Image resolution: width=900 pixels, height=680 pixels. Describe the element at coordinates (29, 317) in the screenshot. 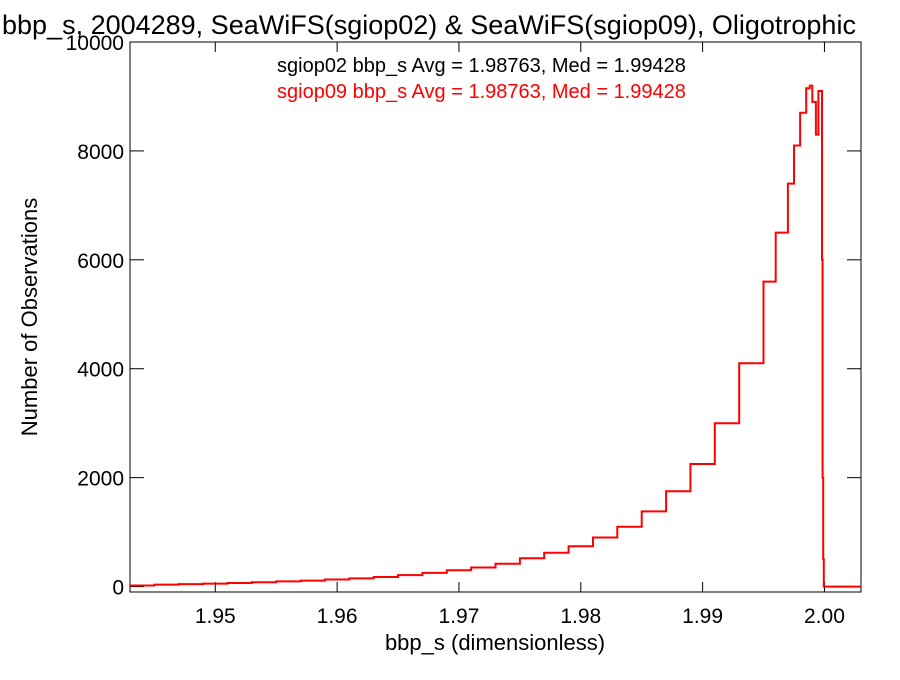

I see `y-axis-label: Number of Observations` at that location.